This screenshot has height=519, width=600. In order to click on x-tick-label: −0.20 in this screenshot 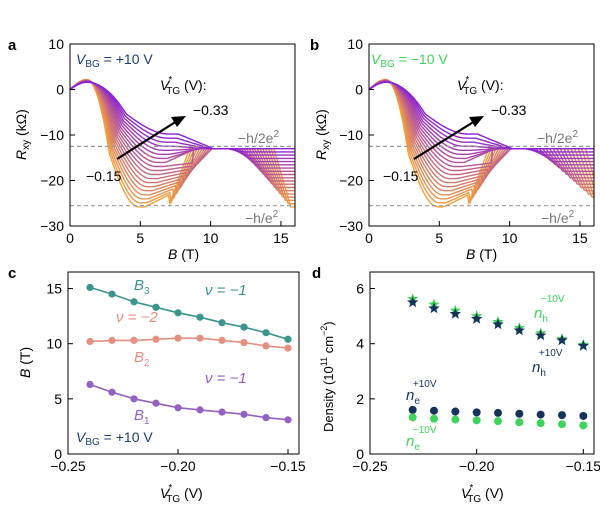, I will do `click(477, 466)`.